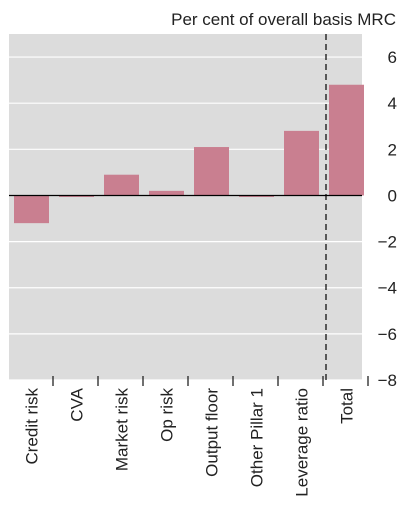  Describe the element at coordinates (347, 406) in the screenshot. I see `x-tick-label: Total` at that location.